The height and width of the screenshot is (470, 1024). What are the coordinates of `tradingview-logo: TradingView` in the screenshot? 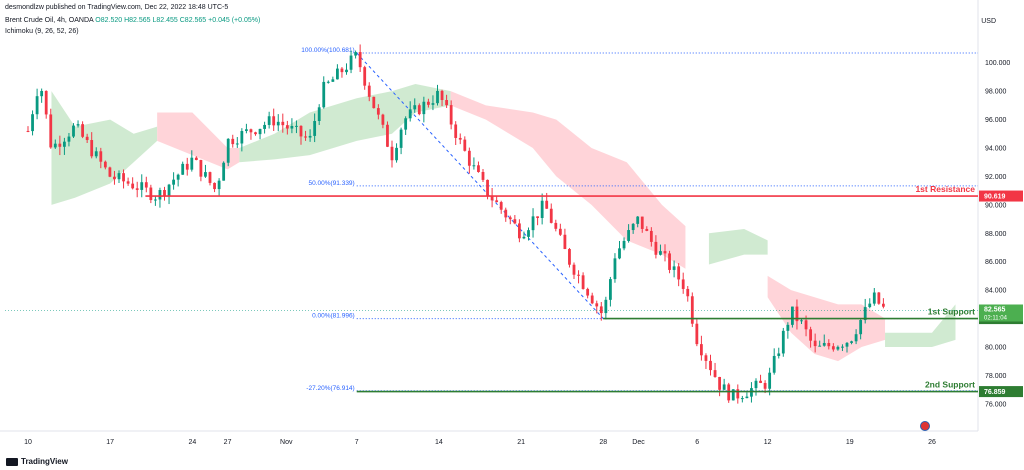 It's located at (37, 461).